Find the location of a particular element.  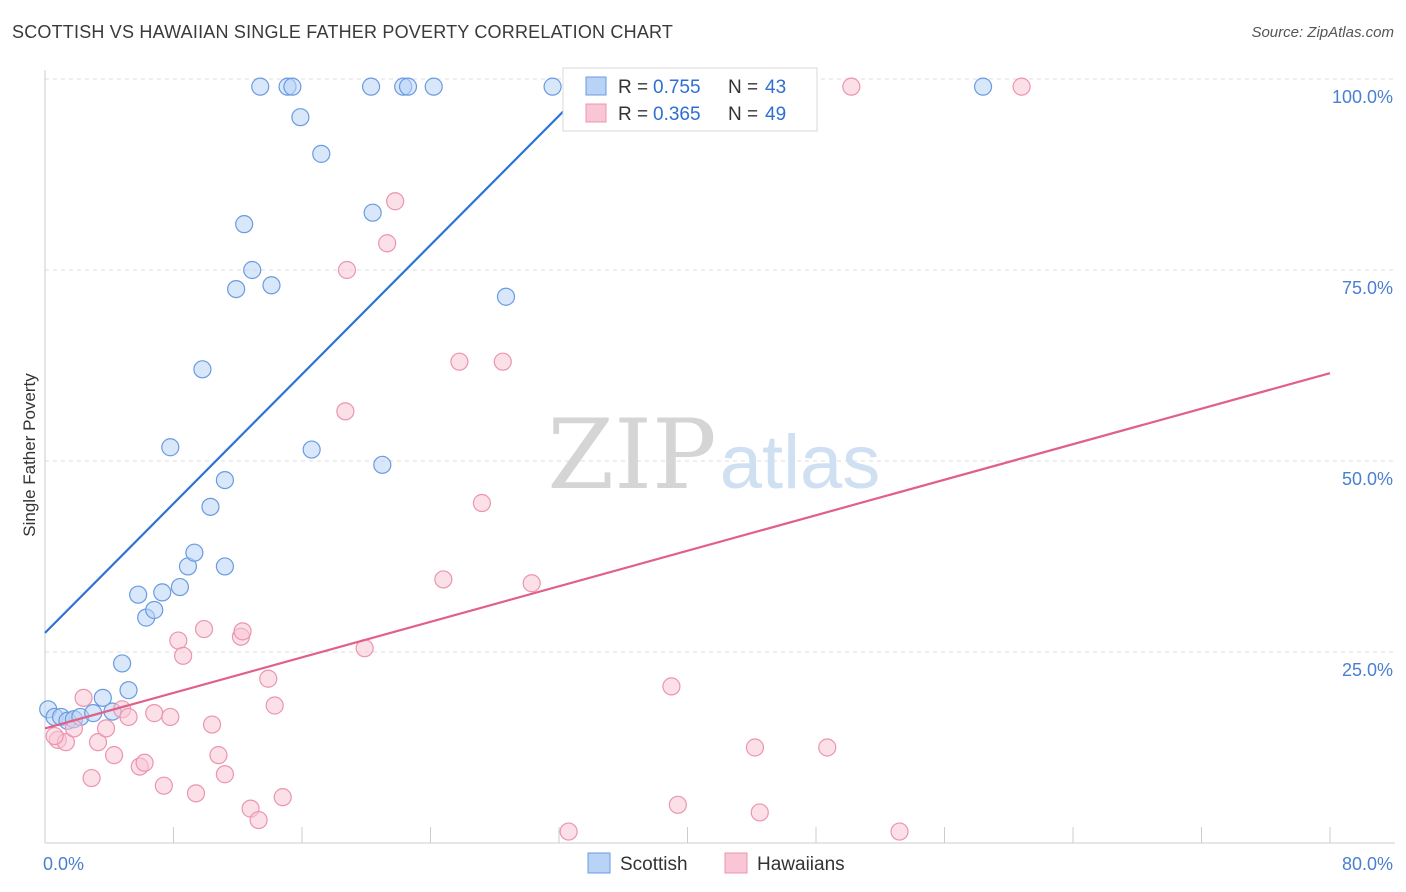

source-label: Source: ZipAtlas.com is located at coordinates (1322, 32).